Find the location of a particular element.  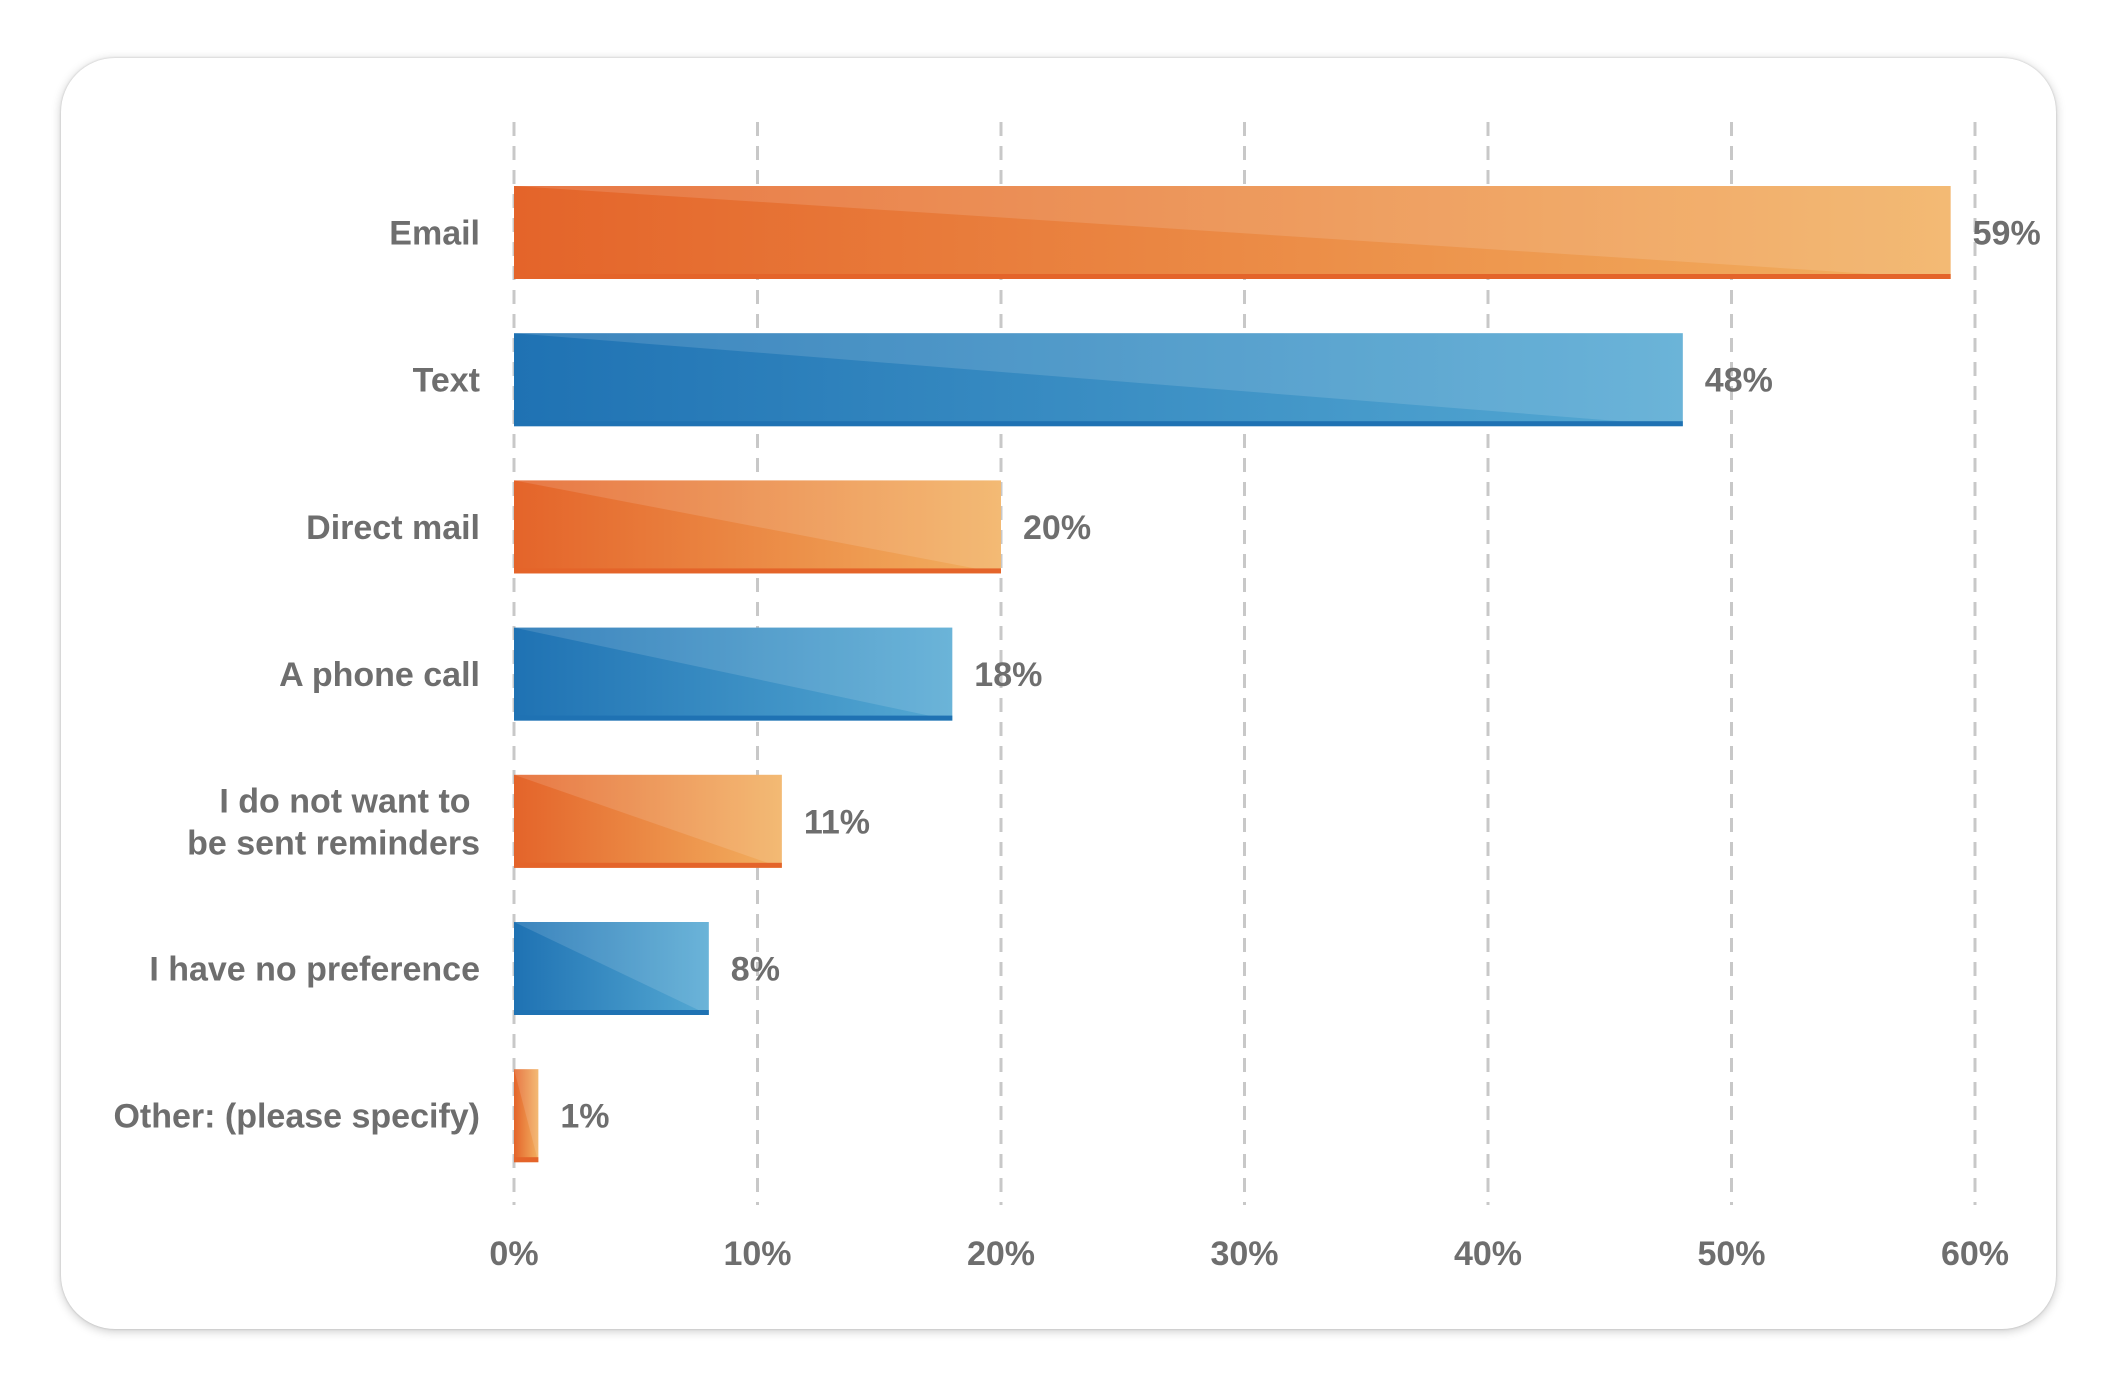

category-label: I do not want to be sent reminders is located at coordinates (333, 822).